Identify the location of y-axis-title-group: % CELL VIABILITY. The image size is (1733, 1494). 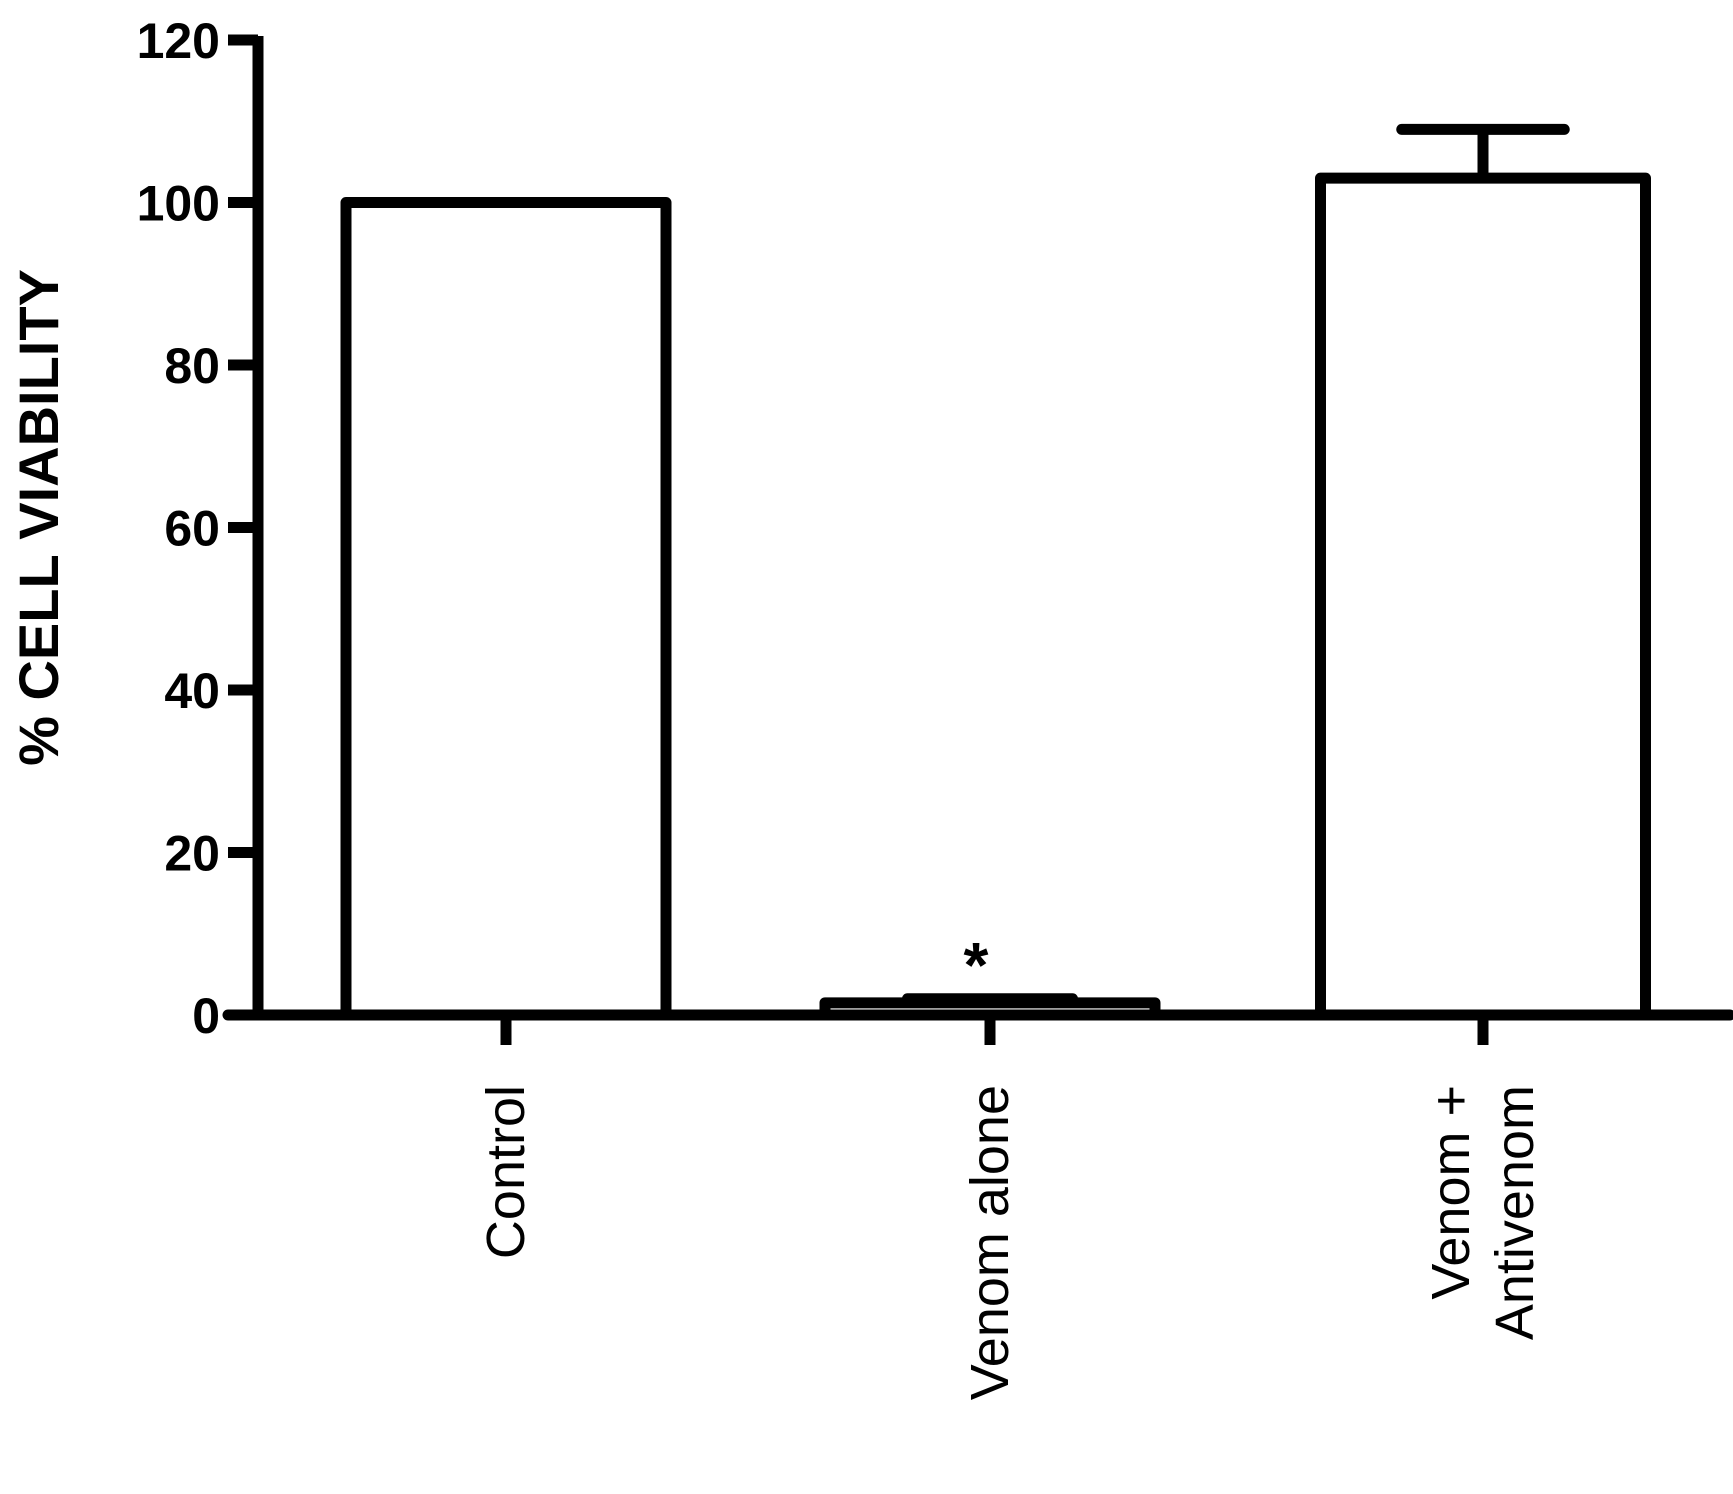
(38, 517).